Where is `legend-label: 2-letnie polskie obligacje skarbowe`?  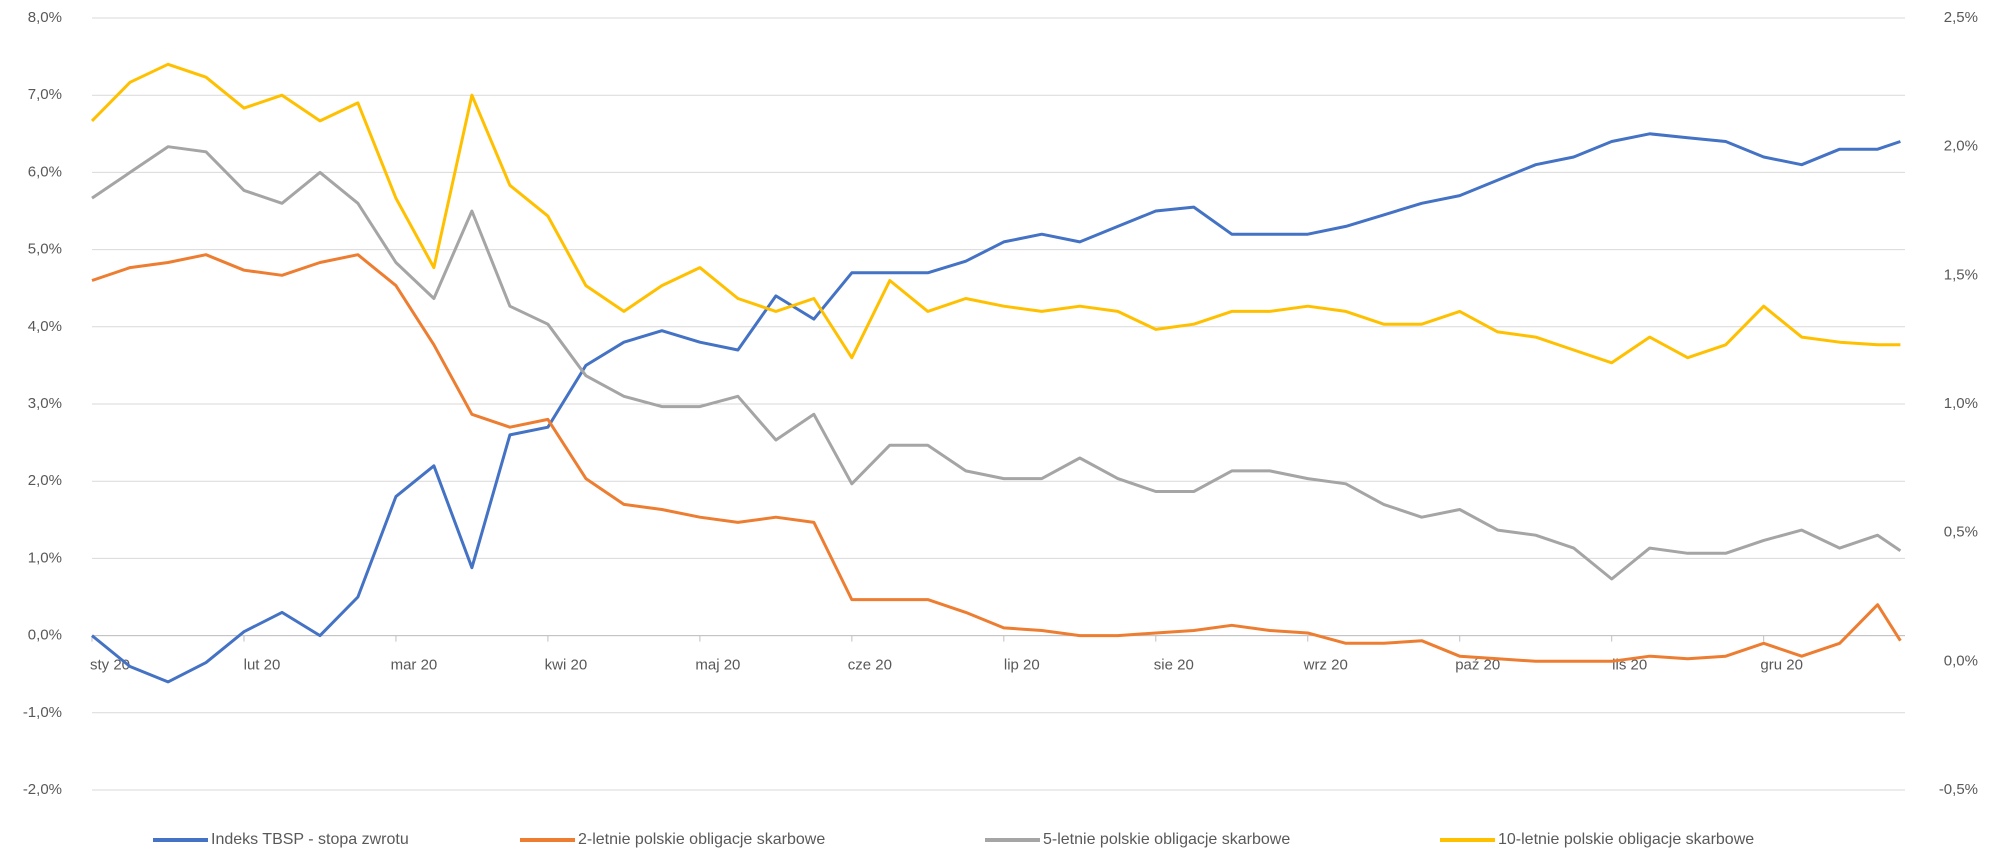
legend-label: 2-letnie polskie obligacje skarbowe is located at coordinates (701, 839).